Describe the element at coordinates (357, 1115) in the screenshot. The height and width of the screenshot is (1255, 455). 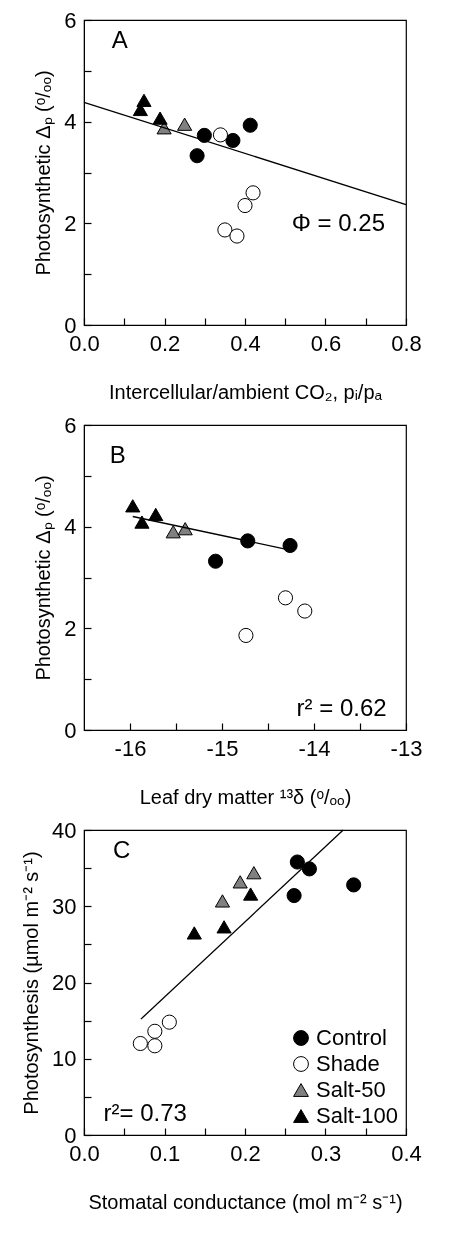
I see `legend-label: Salt-100` at that location.